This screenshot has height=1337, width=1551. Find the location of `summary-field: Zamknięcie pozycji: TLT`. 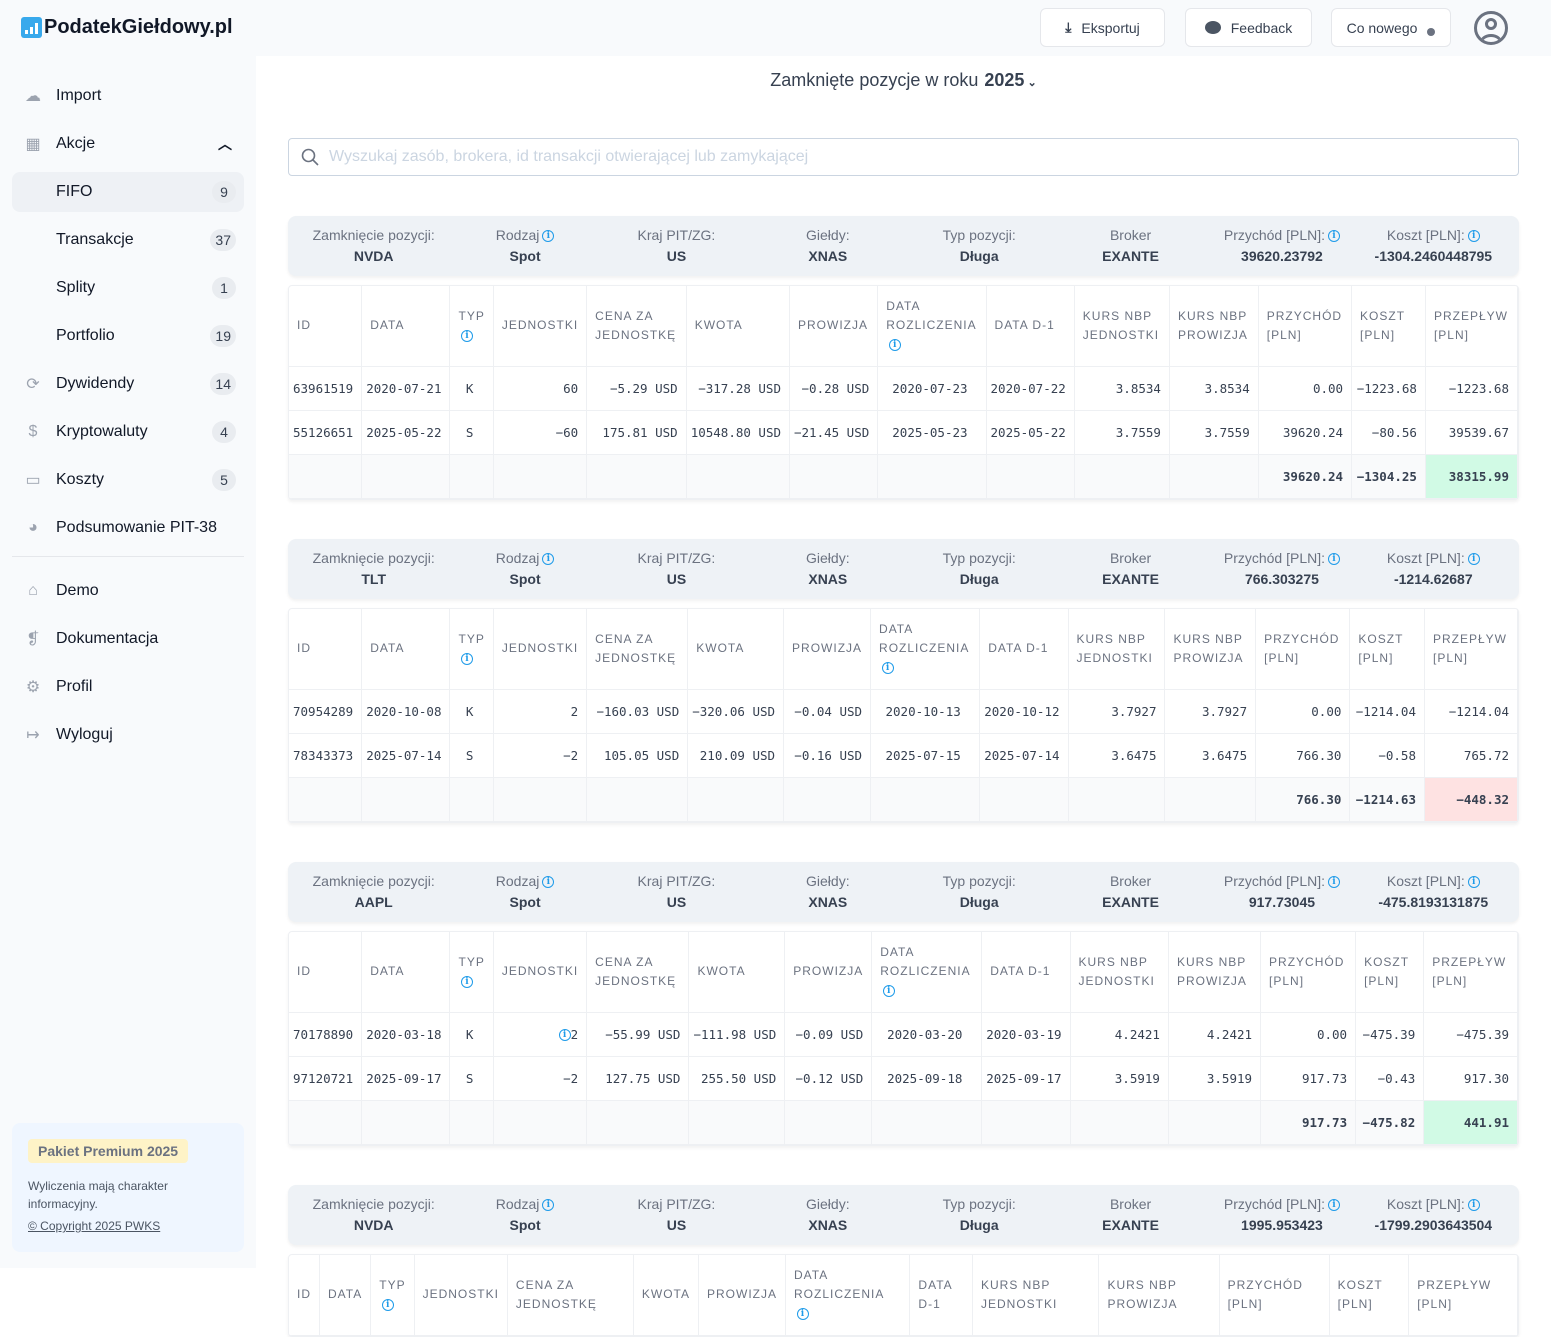

summary-field: Zamknięcie pozycji: TLT is located at coordinates (373, 569).